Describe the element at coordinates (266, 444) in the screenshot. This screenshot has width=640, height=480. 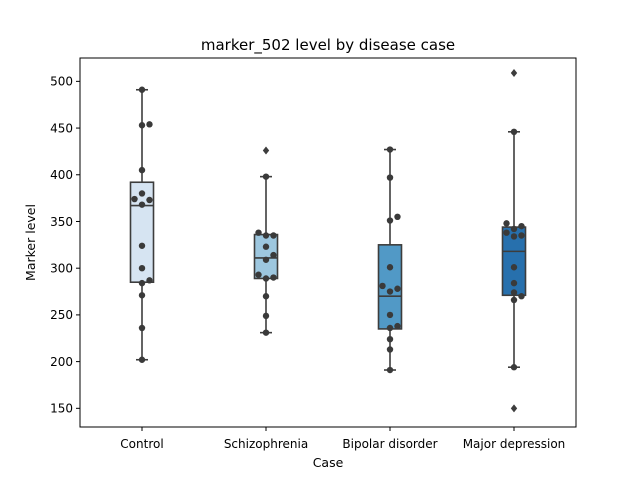
I see `x-tick-label: Schizophrenia` at that location.